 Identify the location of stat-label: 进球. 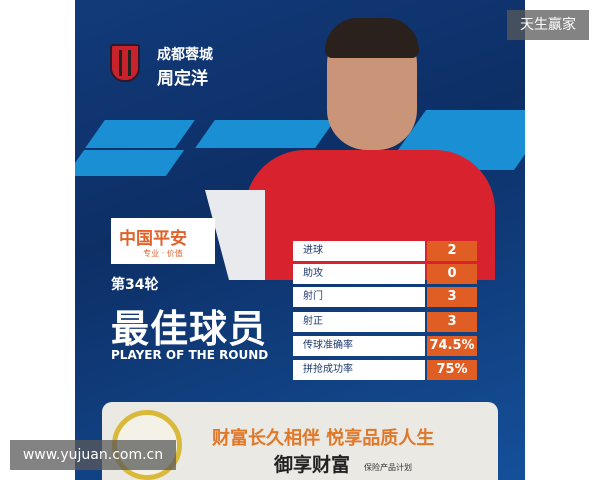
(359, 251).